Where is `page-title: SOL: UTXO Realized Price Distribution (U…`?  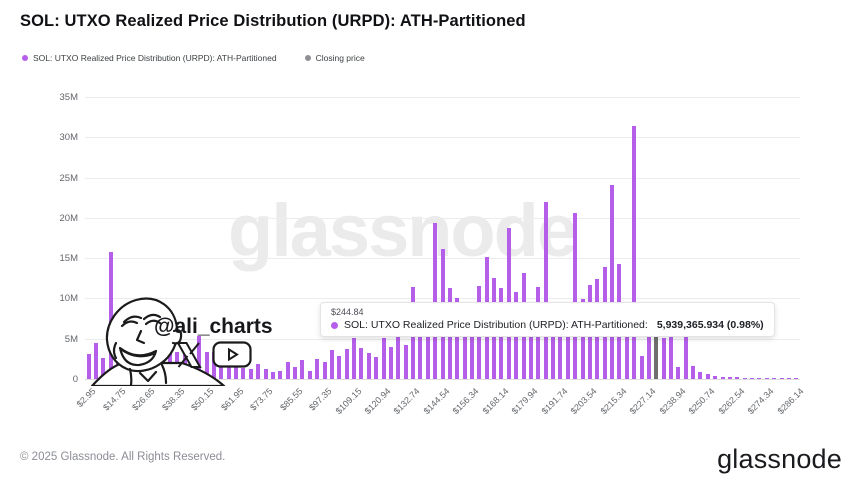 page-title: SOL: UTXO Realized Price Distribution (U… is located at coordinates (273, 21).